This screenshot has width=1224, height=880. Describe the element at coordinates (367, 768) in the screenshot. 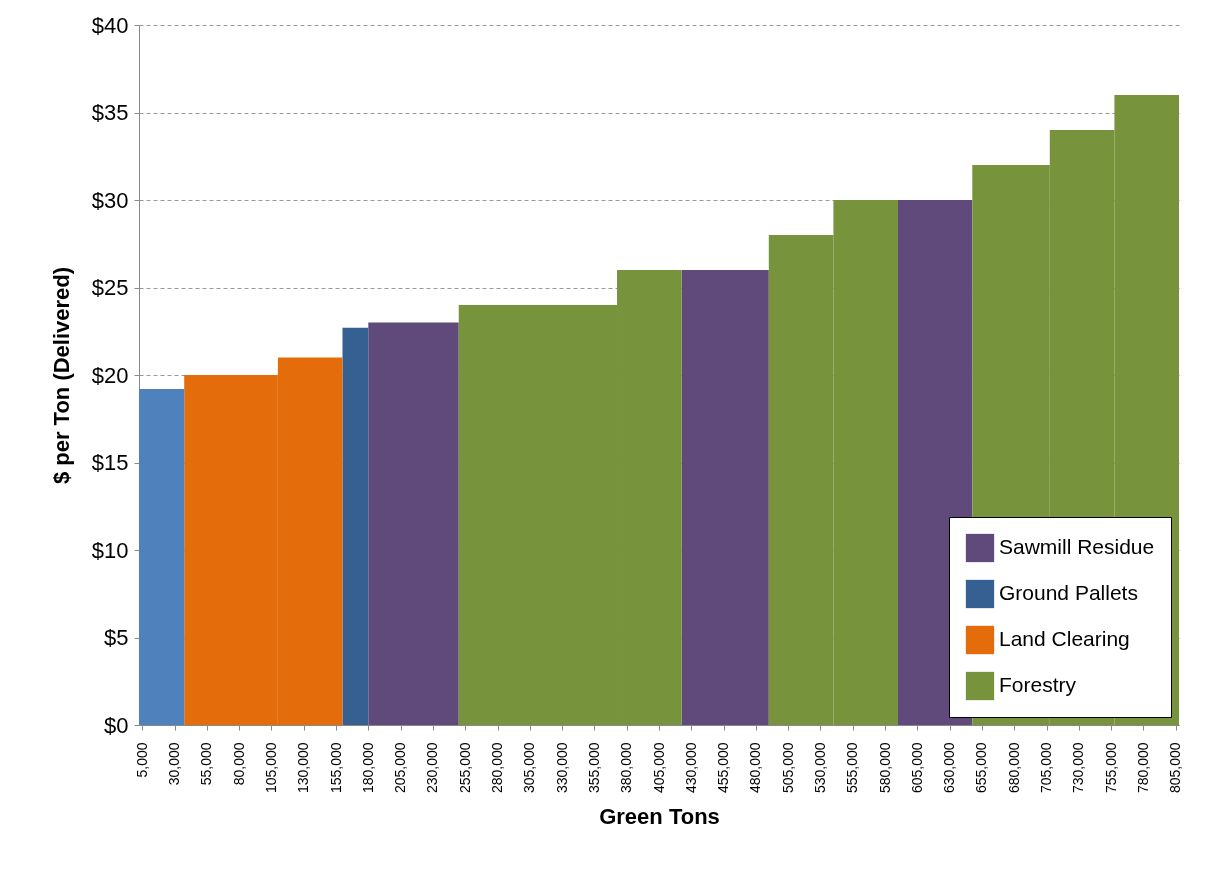

I see `x-tick-label: 180,000` at that location.